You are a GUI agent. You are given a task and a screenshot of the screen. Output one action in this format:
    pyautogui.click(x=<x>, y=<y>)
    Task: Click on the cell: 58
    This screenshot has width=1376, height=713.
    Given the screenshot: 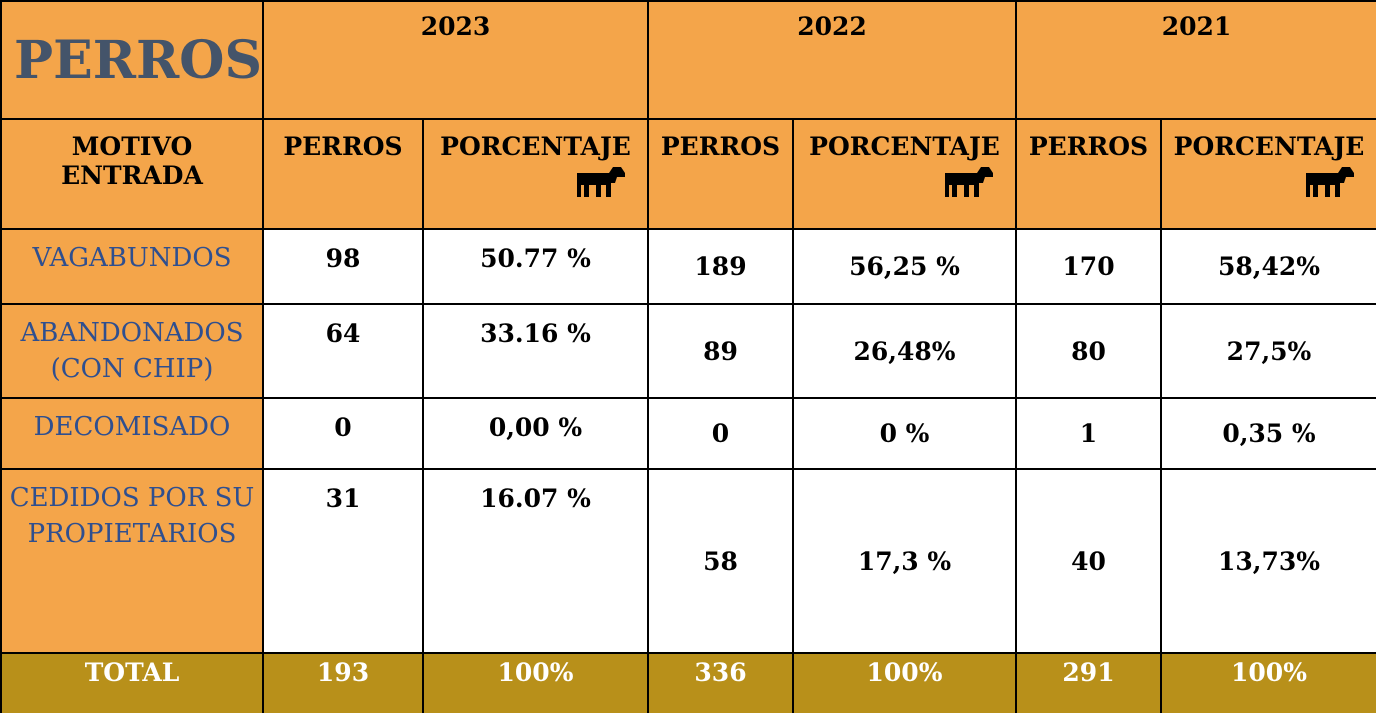 What is the action you would take?
    pyautogui.click(x=720, y=561)
    